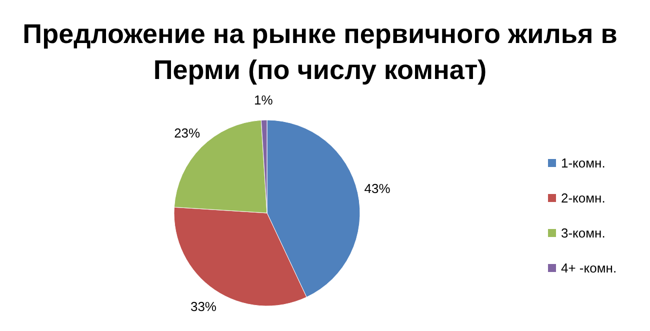  I want to click on data-label: 33%, so click(203, 306).